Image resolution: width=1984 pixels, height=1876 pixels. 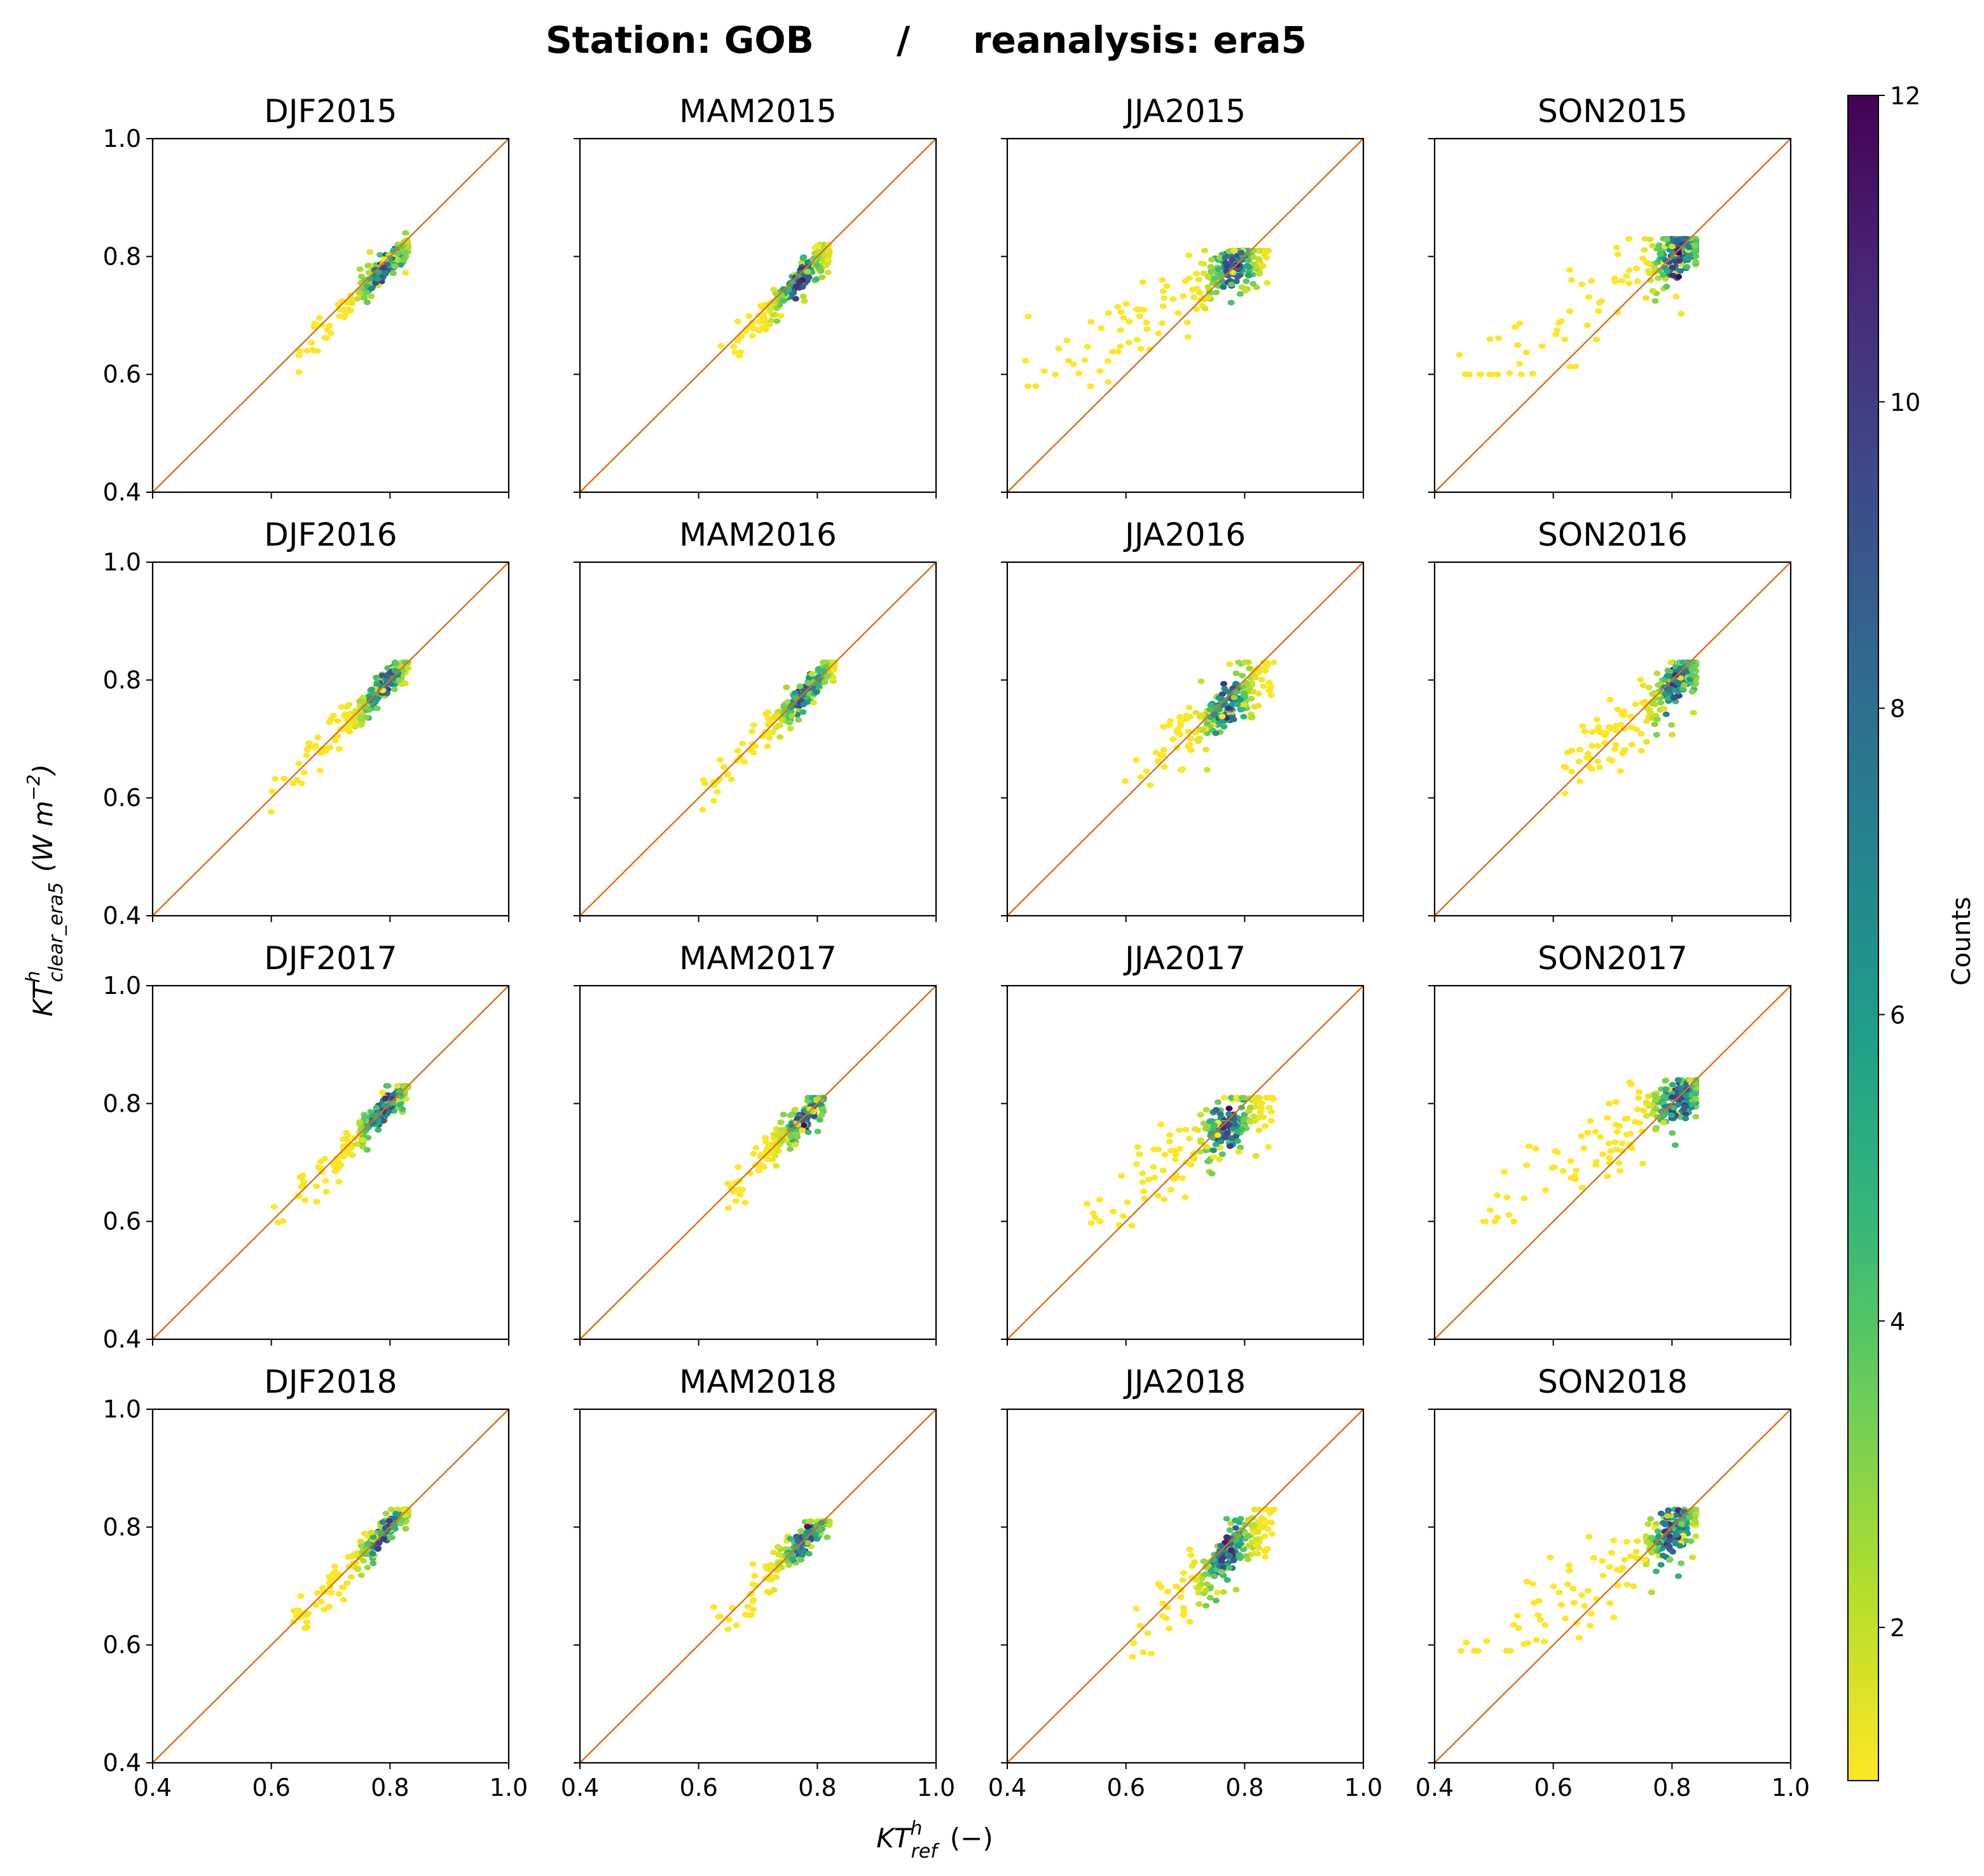 What do you see at coordinates (758, 534) in the screenshot?
I see `panel-title: MAM2016` at bounding box center [758, 534].